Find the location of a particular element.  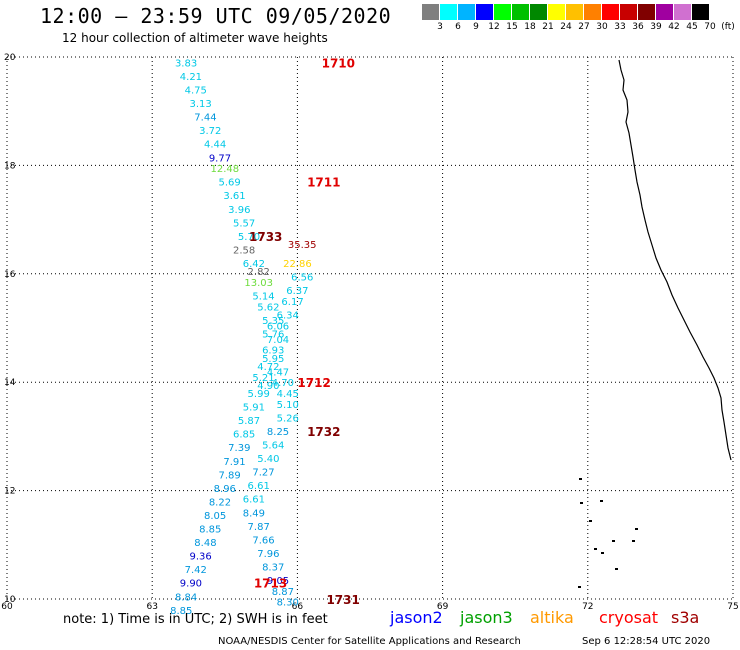

wave-height-label: 8.84 is located at coordinates (186, 597).